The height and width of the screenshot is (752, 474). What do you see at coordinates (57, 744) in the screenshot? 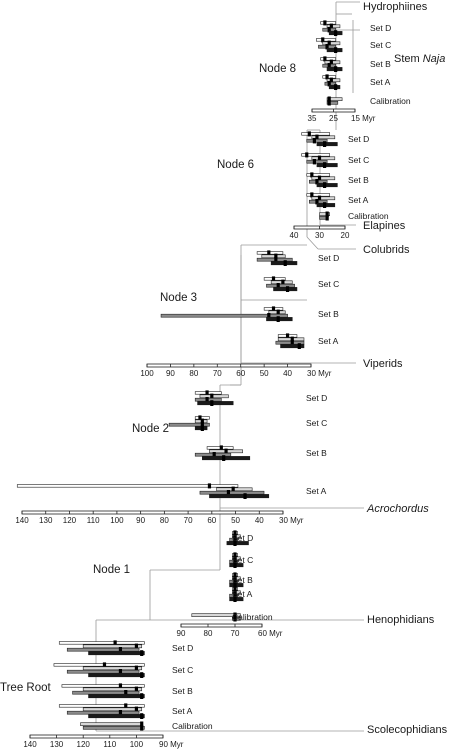
I see `axis-tick-label: 130` at bounding box center [57, 744].